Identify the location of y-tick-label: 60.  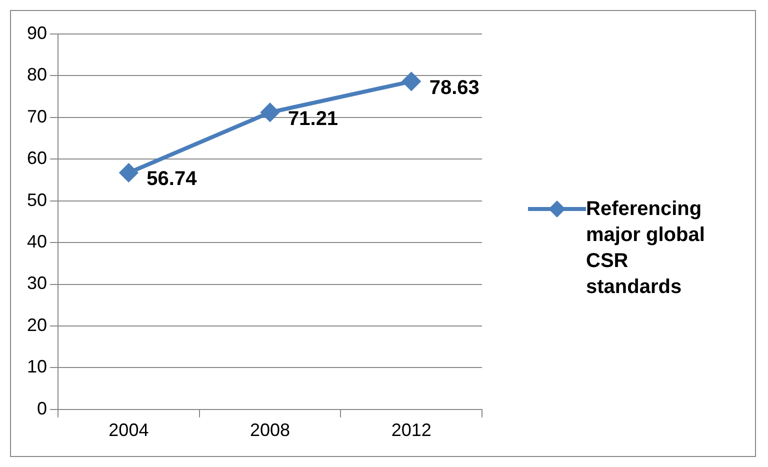
(37, 158).